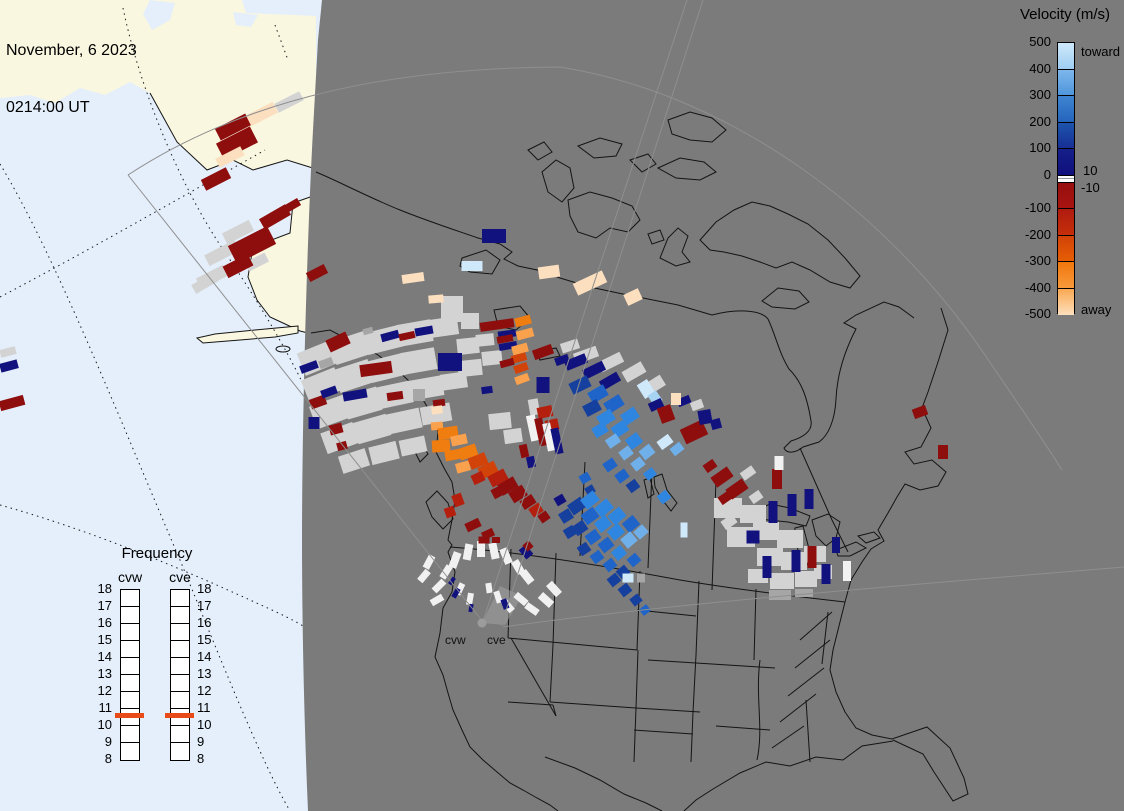  Describe the element at coordinates (1040, 94) in the screenshot. I see `colorbar-tick-label: 300` at that location.